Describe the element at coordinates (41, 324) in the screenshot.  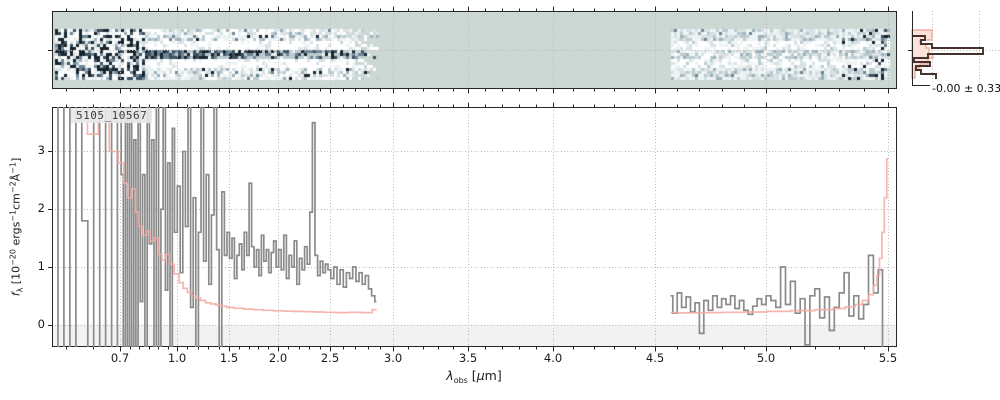
I see `y-tick-label: 0` at that location.